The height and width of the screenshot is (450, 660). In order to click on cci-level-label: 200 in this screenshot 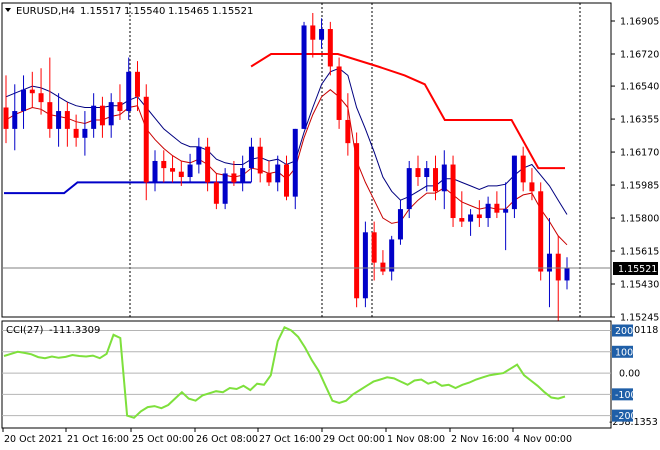, I will do `click(624, 331)`.